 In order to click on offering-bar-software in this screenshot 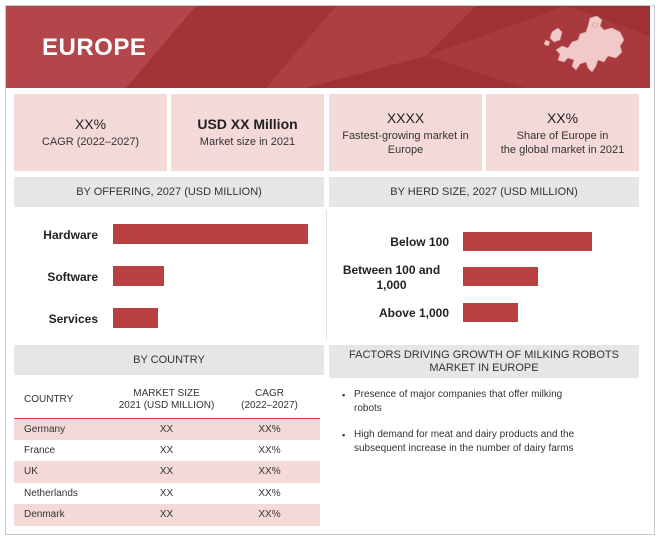, I will do `click(138, 276)`.